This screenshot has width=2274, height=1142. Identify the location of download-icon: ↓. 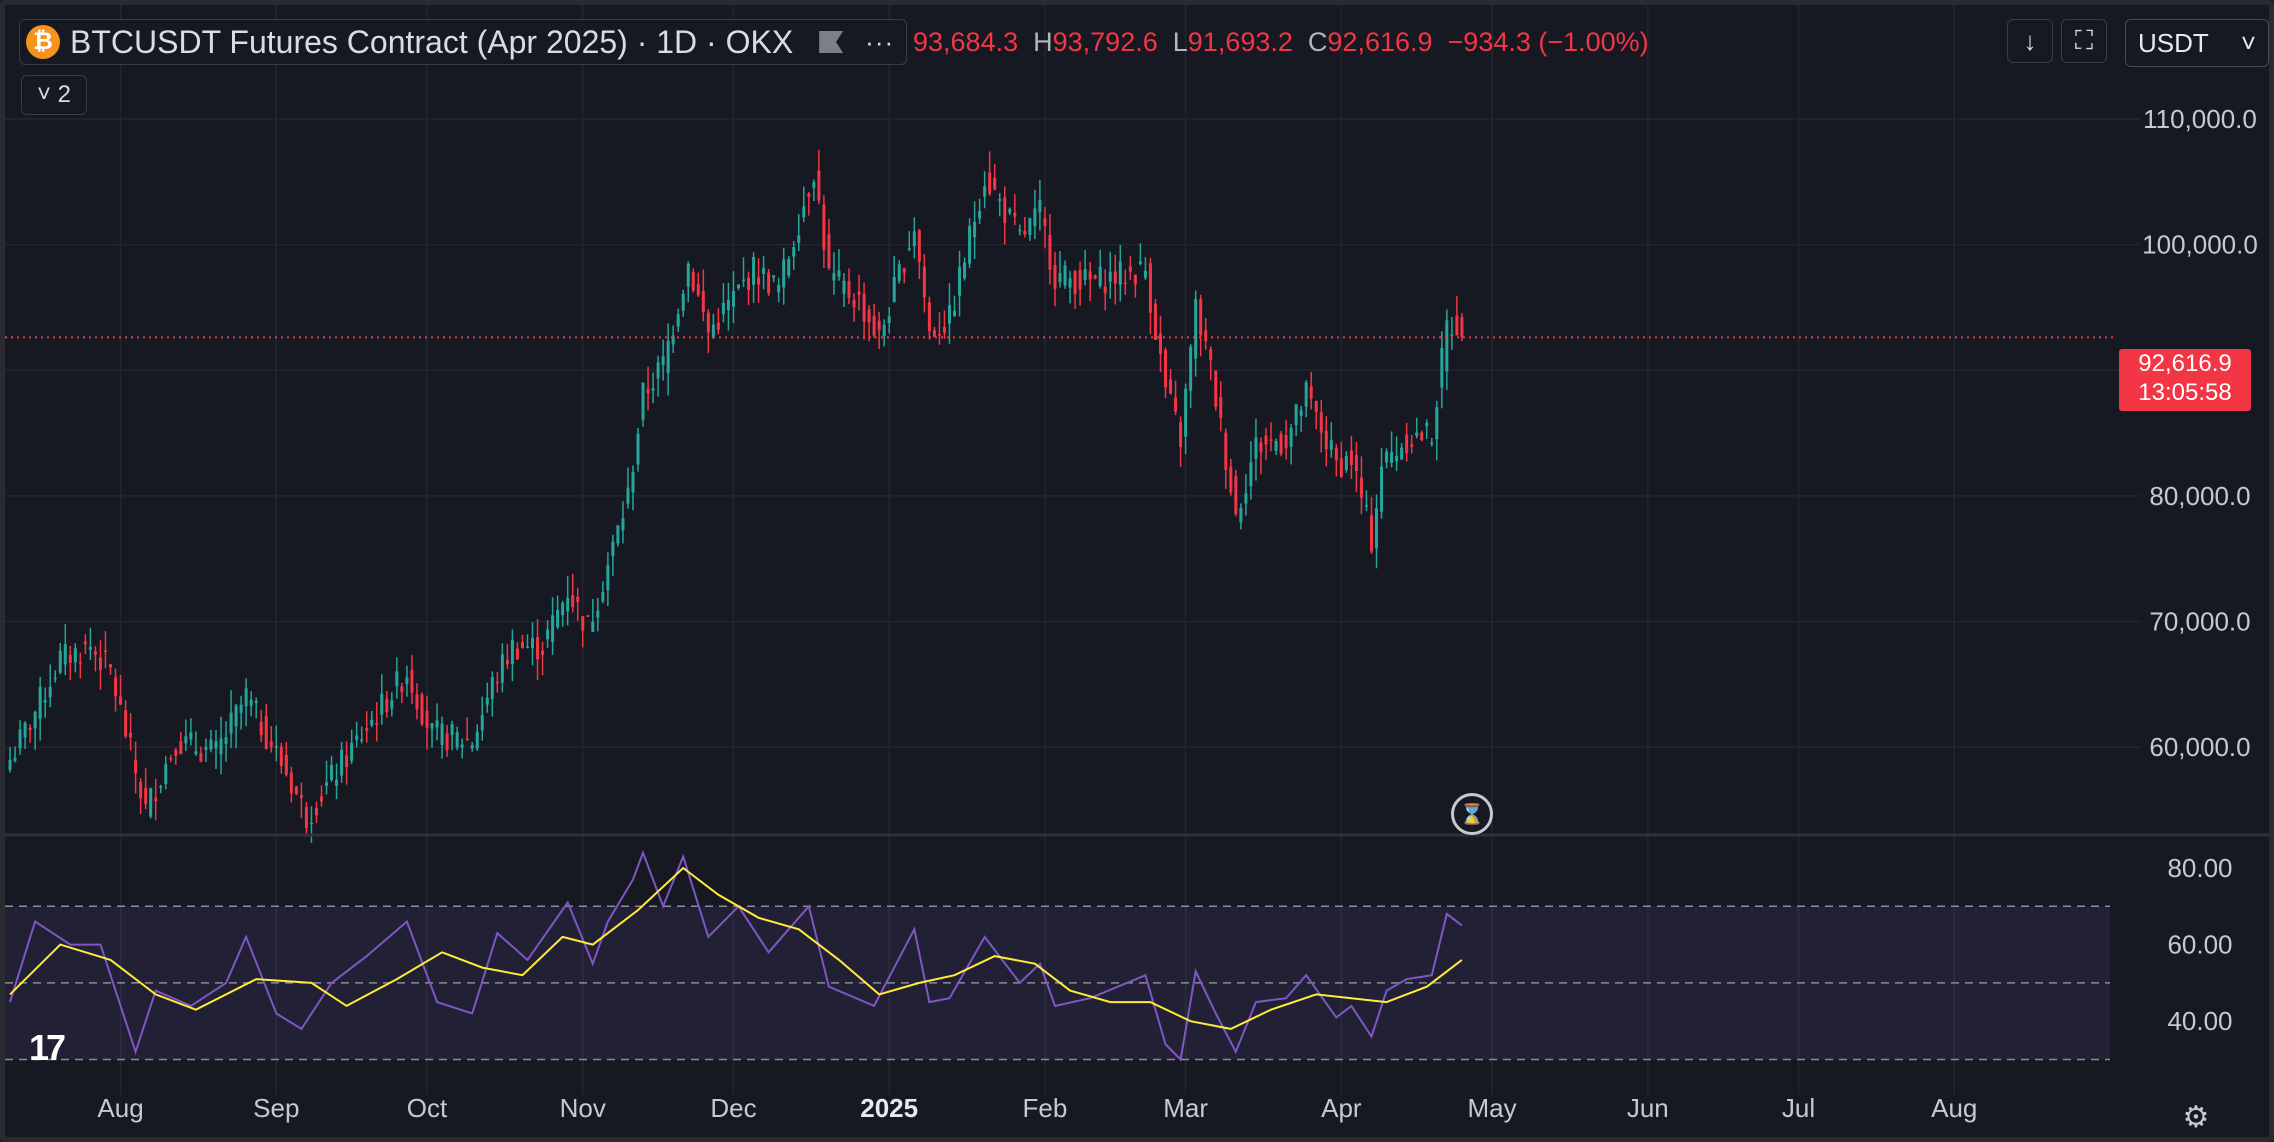
(2030, 41).